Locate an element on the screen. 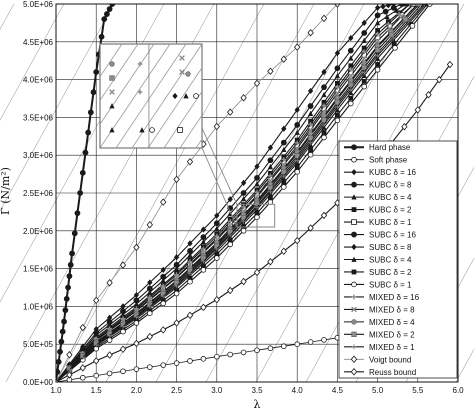 The height and width of the screenshot is (415, 474). y-tick-label: 5.0E+06 is located at coordinates (38, 4).